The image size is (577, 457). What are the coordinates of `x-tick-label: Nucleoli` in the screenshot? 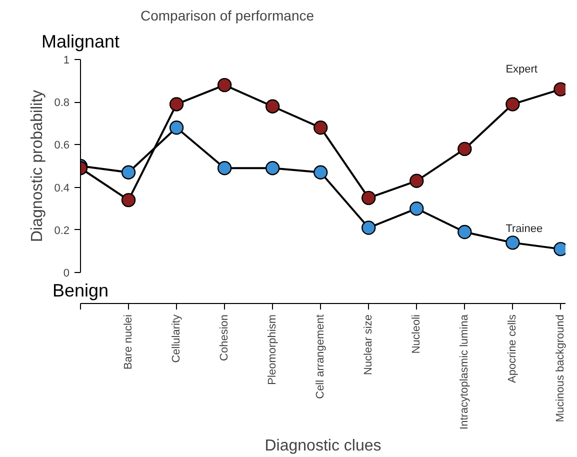 It's located at (416, 334).